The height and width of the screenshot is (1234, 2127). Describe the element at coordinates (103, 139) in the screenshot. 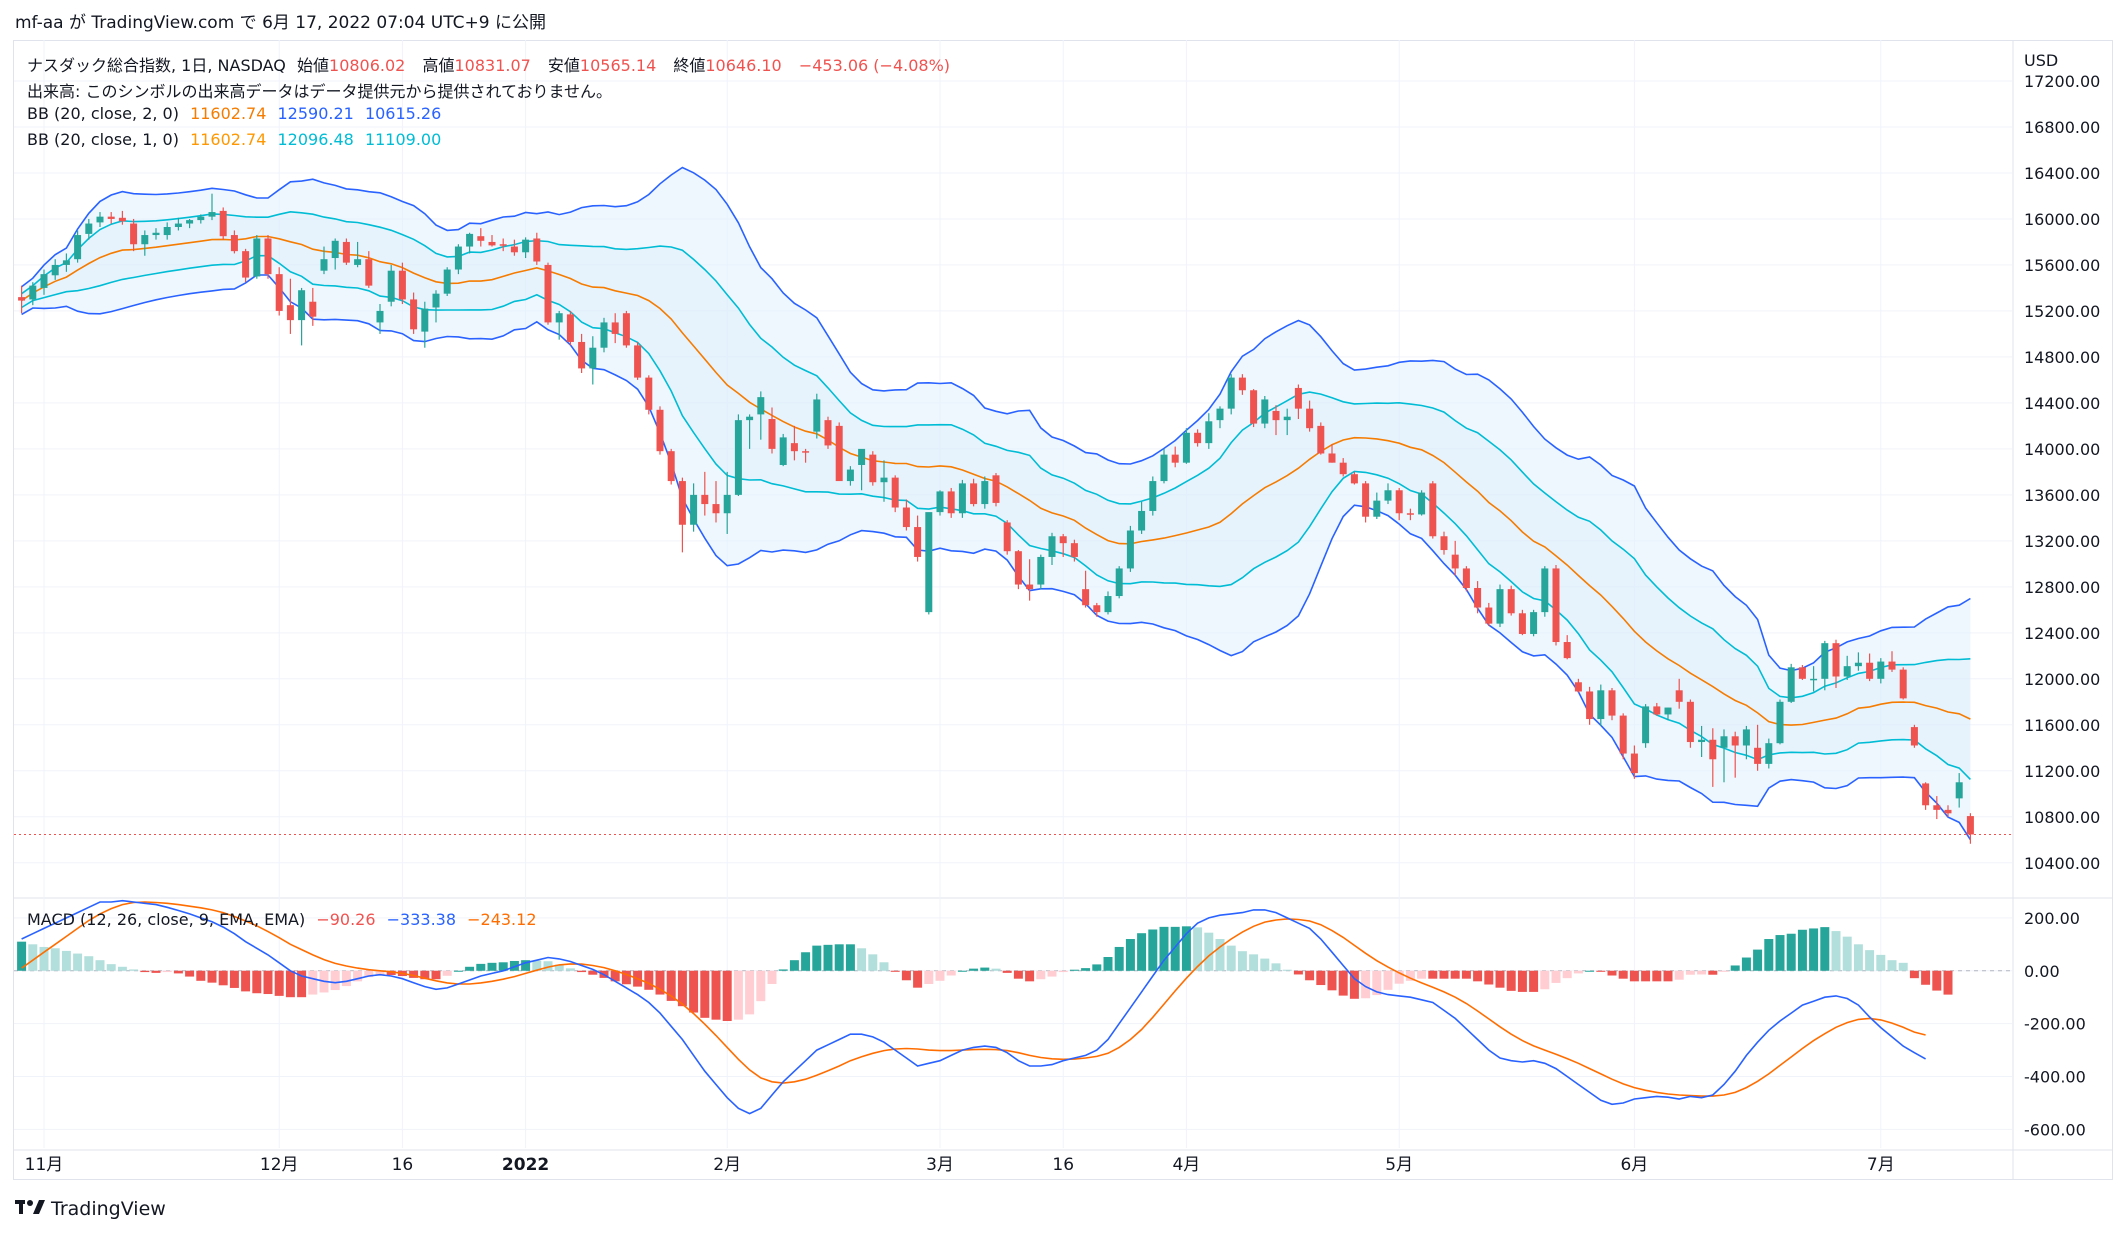

I see `bb1-label: BB (20, close, 1, 0)` at that location.